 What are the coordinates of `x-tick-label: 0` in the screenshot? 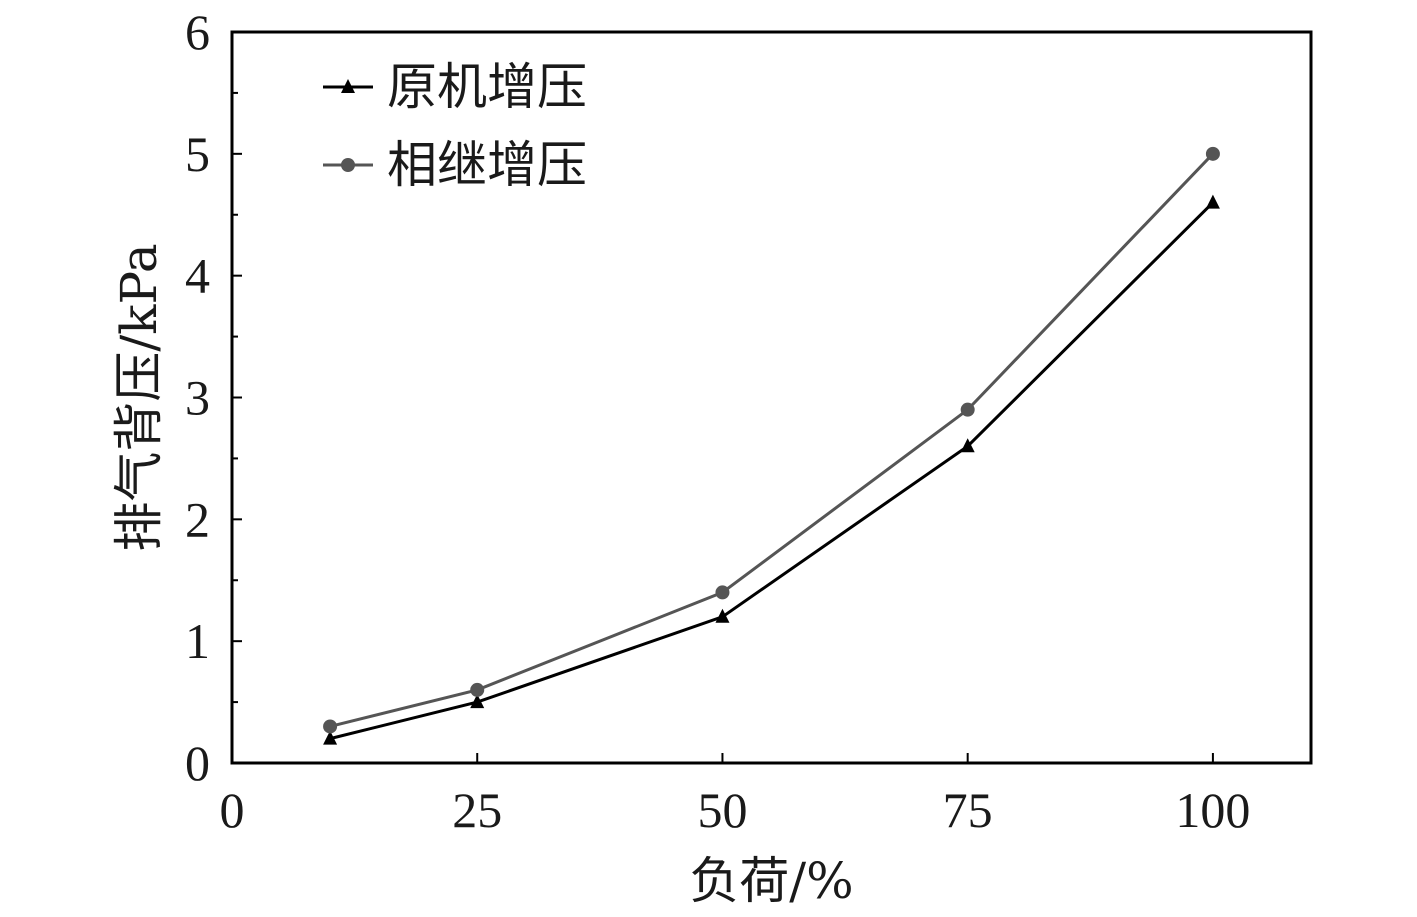 It's located at (232, 810).